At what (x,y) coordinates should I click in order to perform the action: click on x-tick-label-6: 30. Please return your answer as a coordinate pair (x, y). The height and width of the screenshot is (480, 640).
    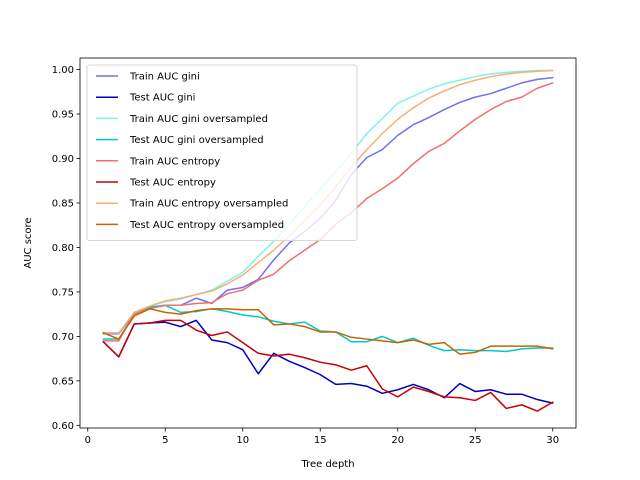
    Looking at the image, I should click on (552, 440).